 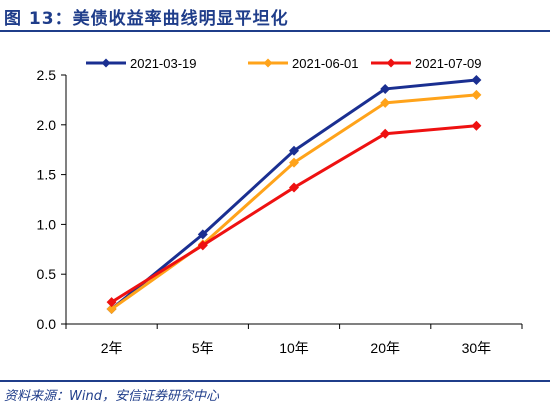 I want to click on x-tick-label: 20年, so click(x=385, y=348).